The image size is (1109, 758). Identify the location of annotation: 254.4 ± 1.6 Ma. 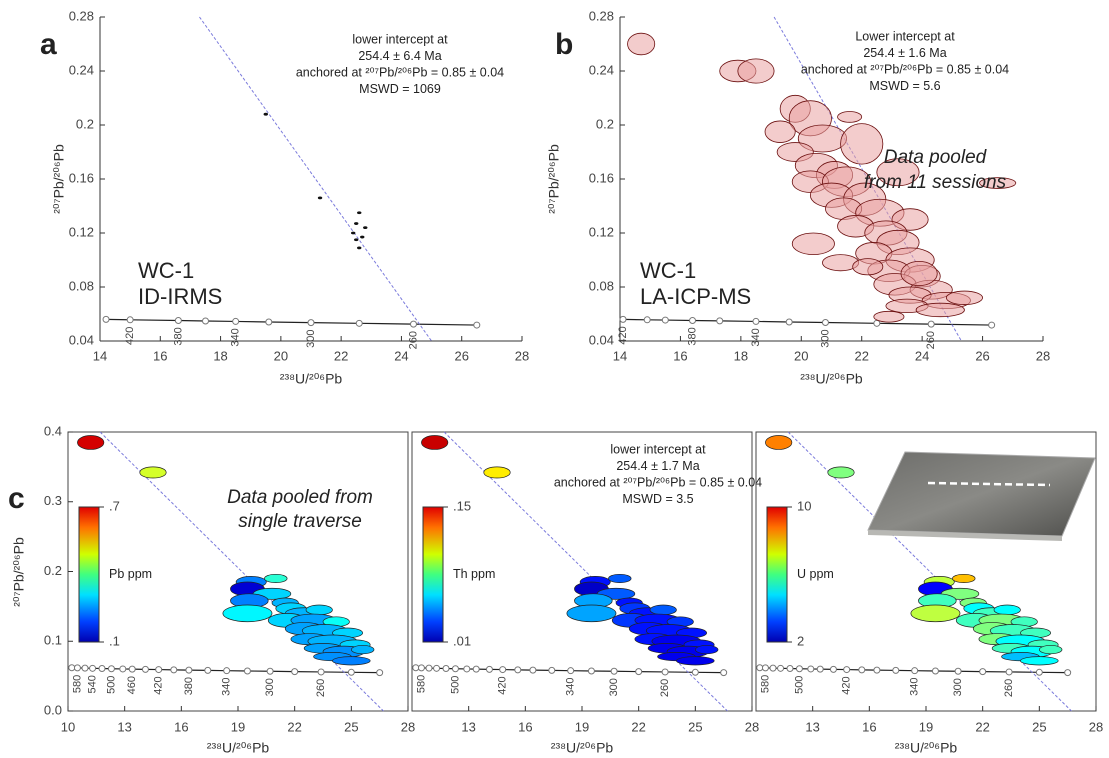
(904, 53).